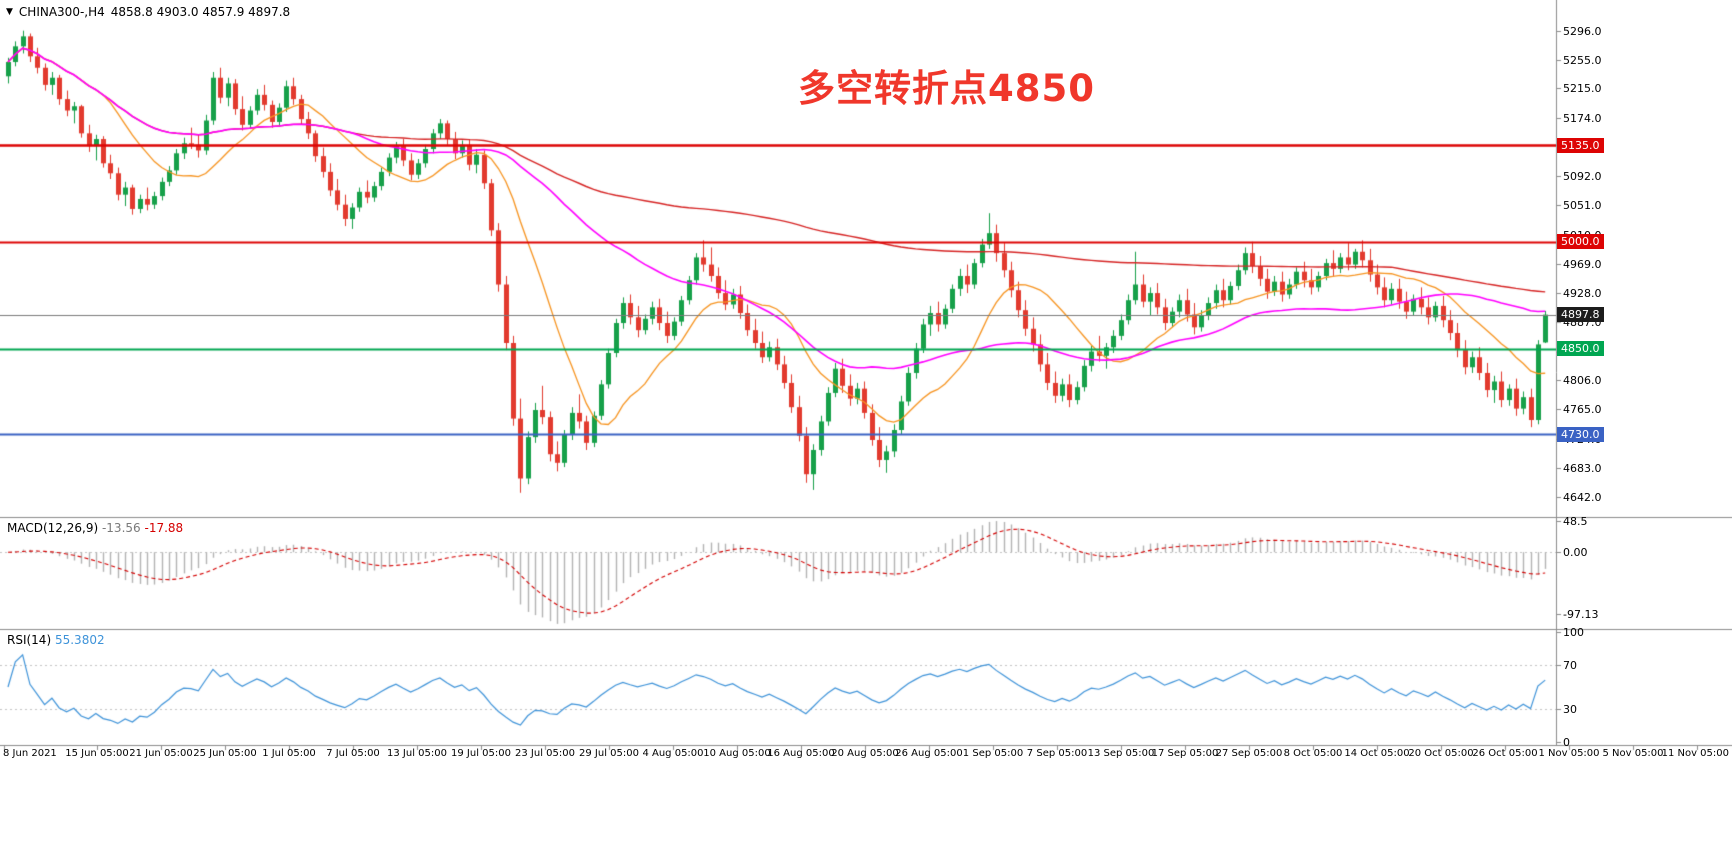  Describe the element at coordinates (1566, 742) in the screenshot. I see `rsi-axis-tick: 0` at that location.